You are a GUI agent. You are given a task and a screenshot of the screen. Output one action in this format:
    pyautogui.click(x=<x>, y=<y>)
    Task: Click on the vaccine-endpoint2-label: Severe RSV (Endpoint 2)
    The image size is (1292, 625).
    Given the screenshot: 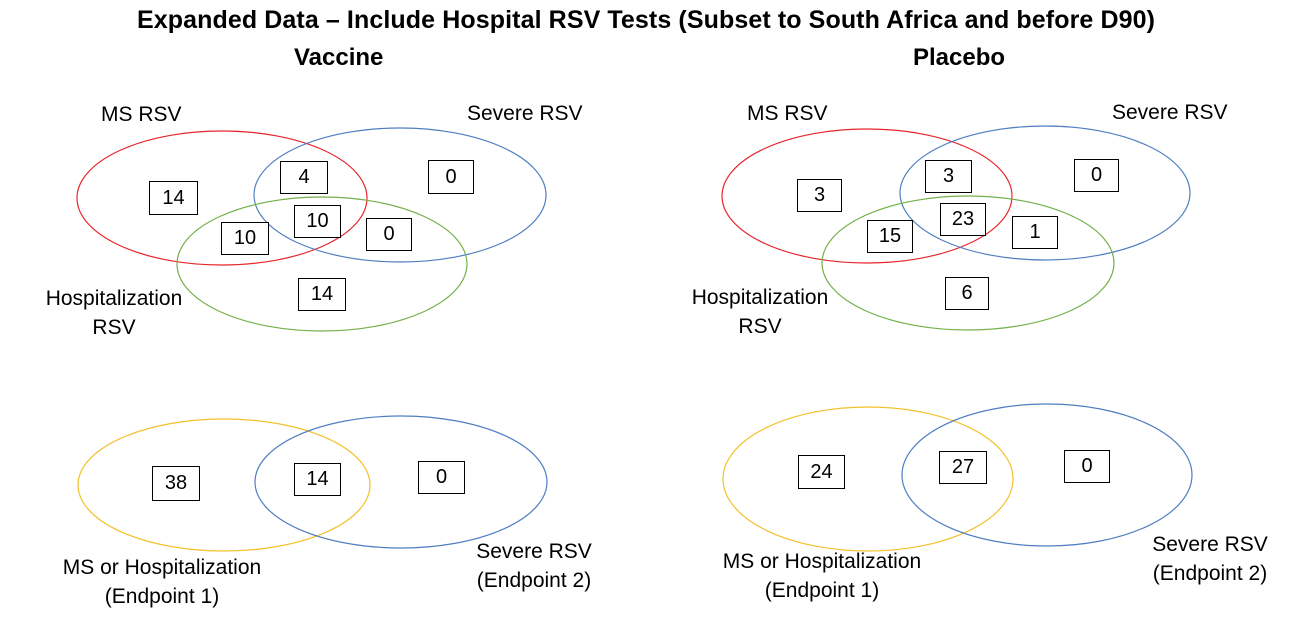 What is the action you would take?
    pyautogui.click(x=534, y=566)
    